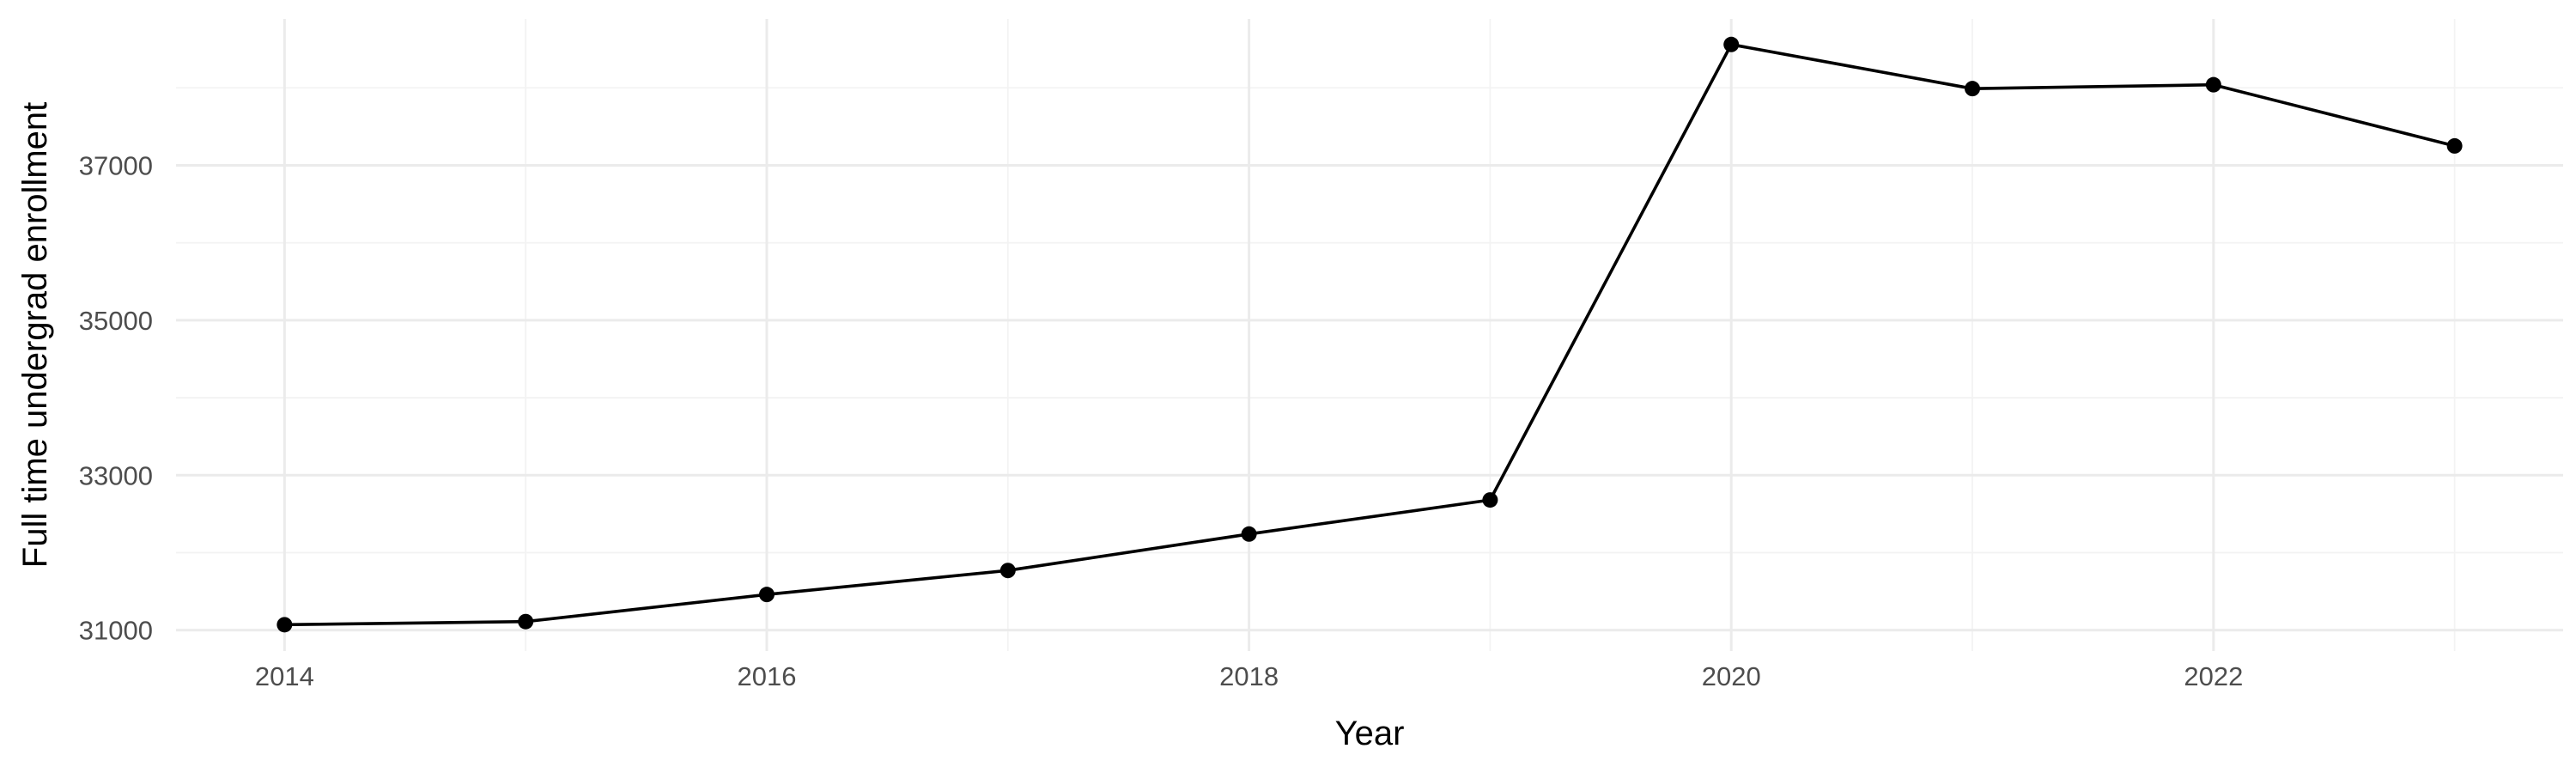  Describe the element at coordinates (1370, 733) in the screenshot. I see `x-axis-title: Year` at that location.